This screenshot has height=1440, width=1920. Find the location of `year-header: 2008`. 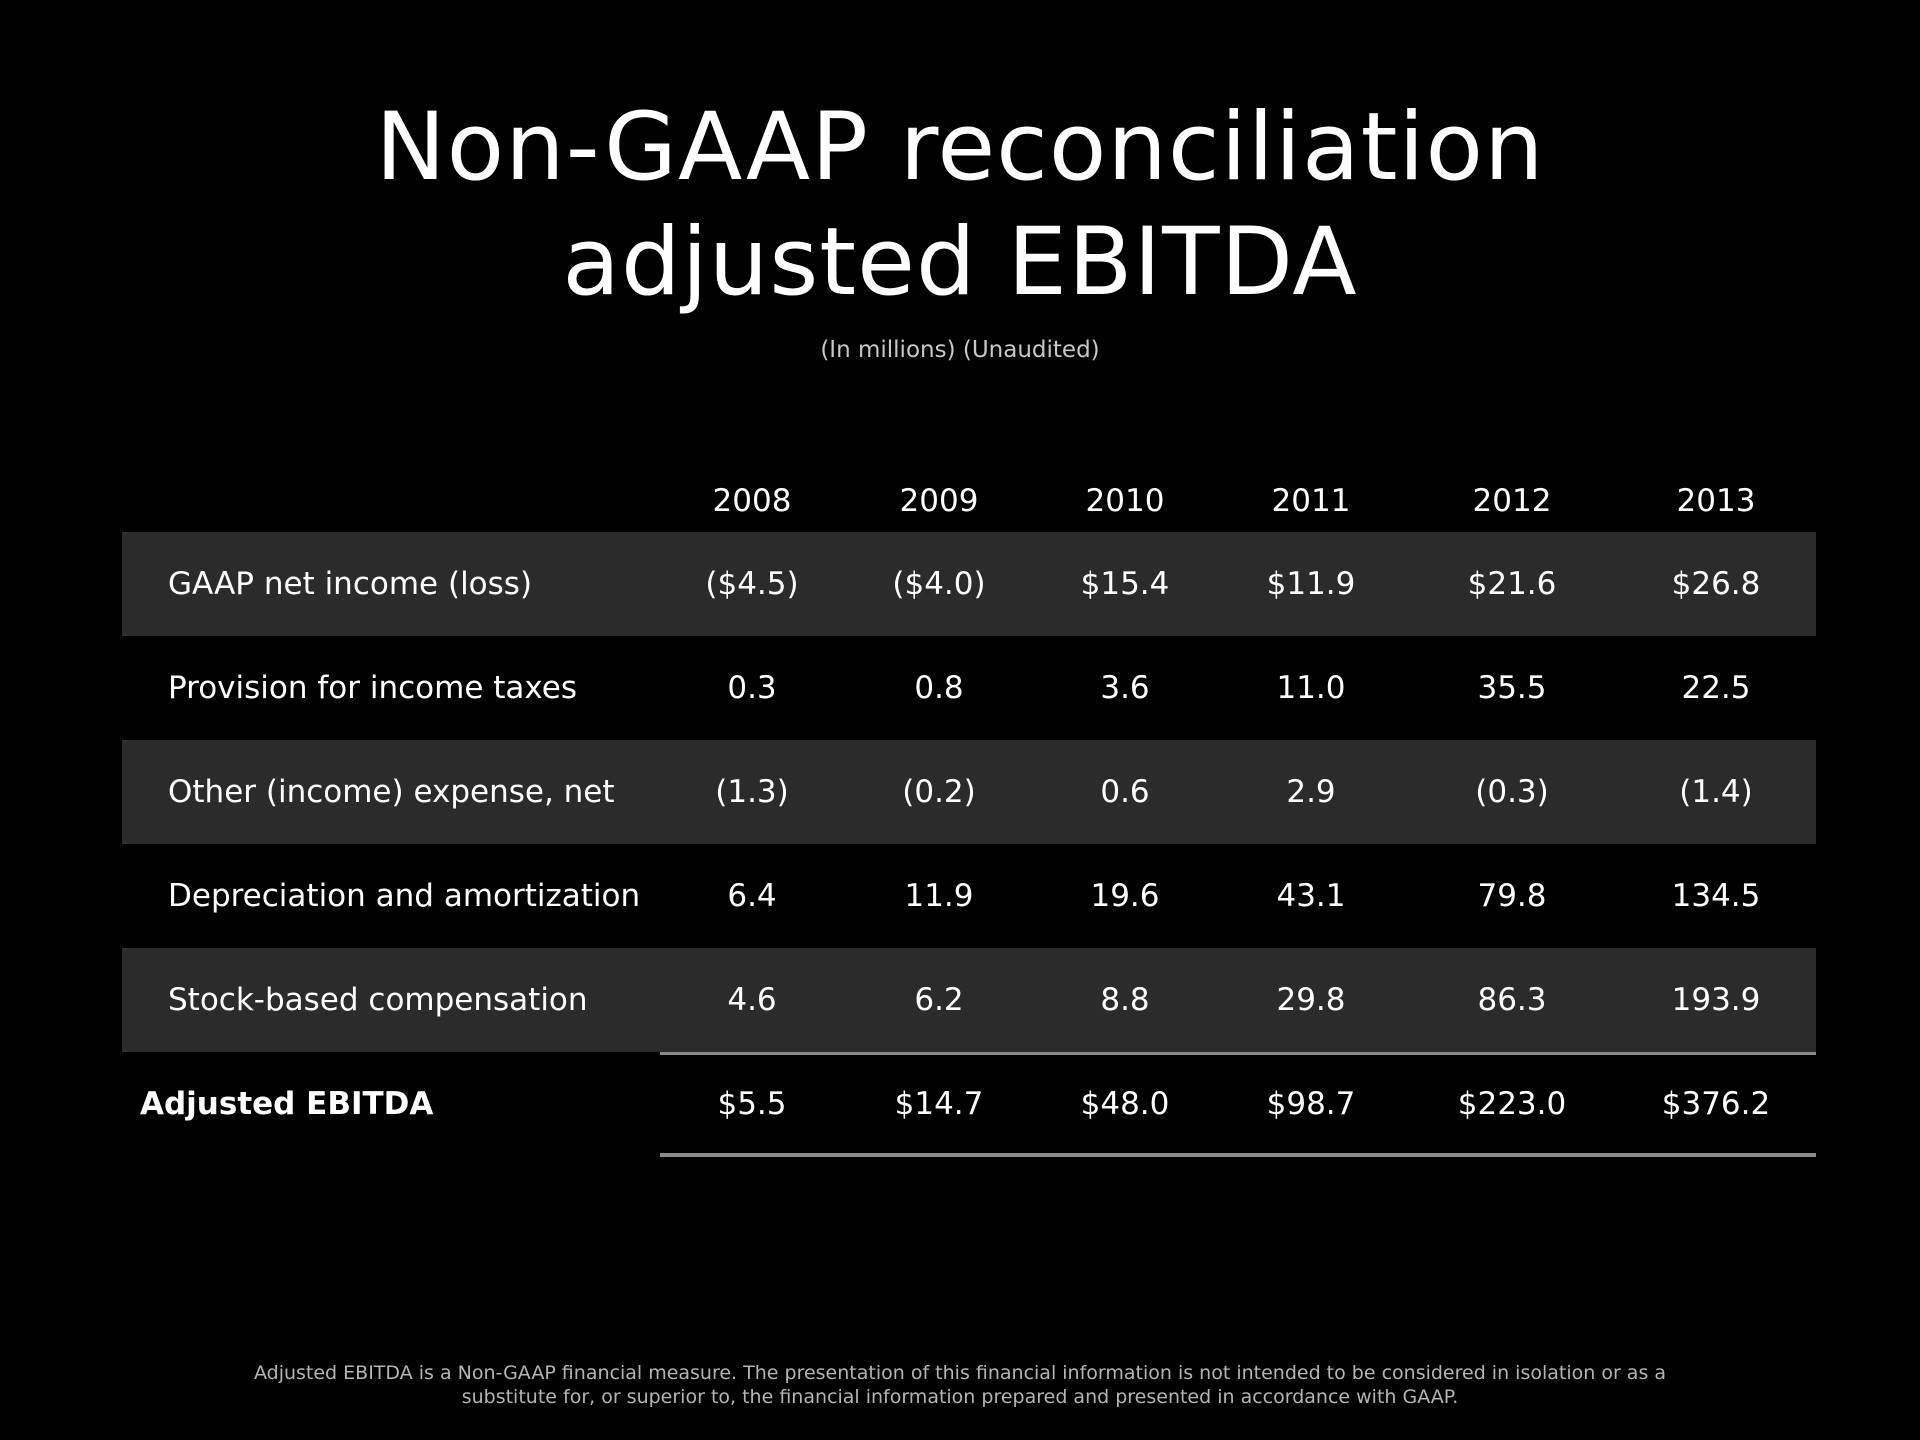

year-header: 2008 is located at coordinates (752, 501).